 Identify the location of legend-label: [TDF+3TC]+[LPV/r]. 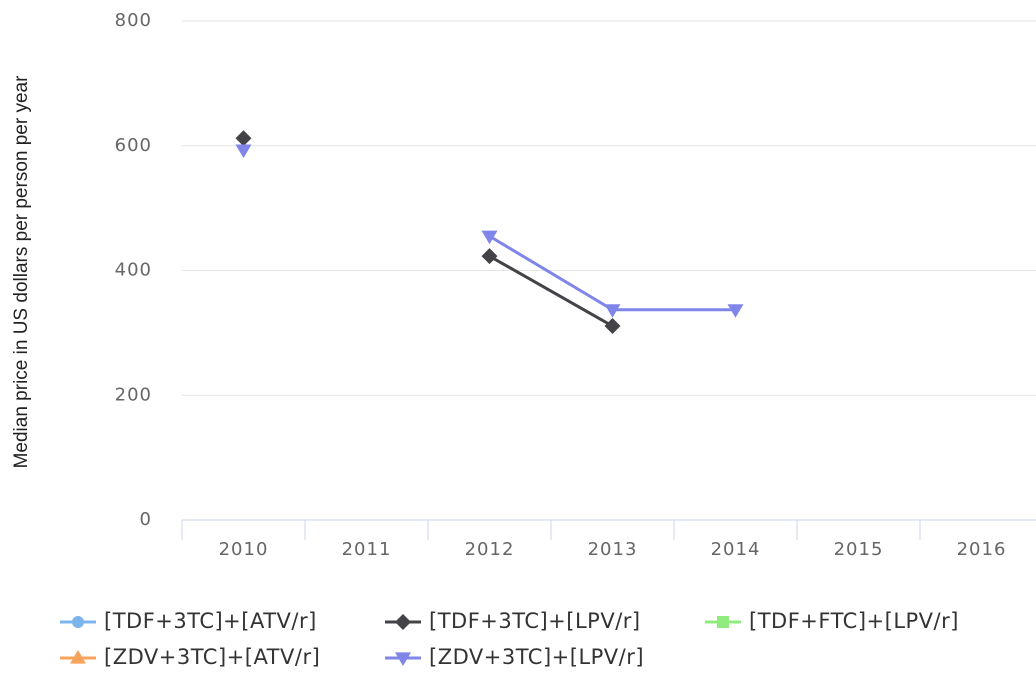
(535, 621).